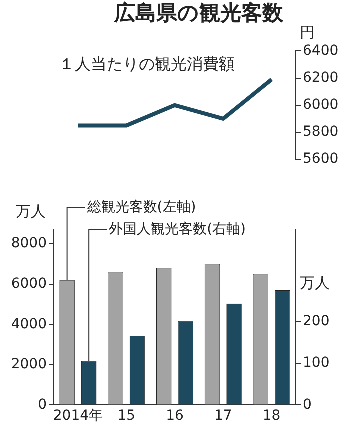 The image size is (350, 436). I want to click on y-tick-label: 6200, so click(321, 78).